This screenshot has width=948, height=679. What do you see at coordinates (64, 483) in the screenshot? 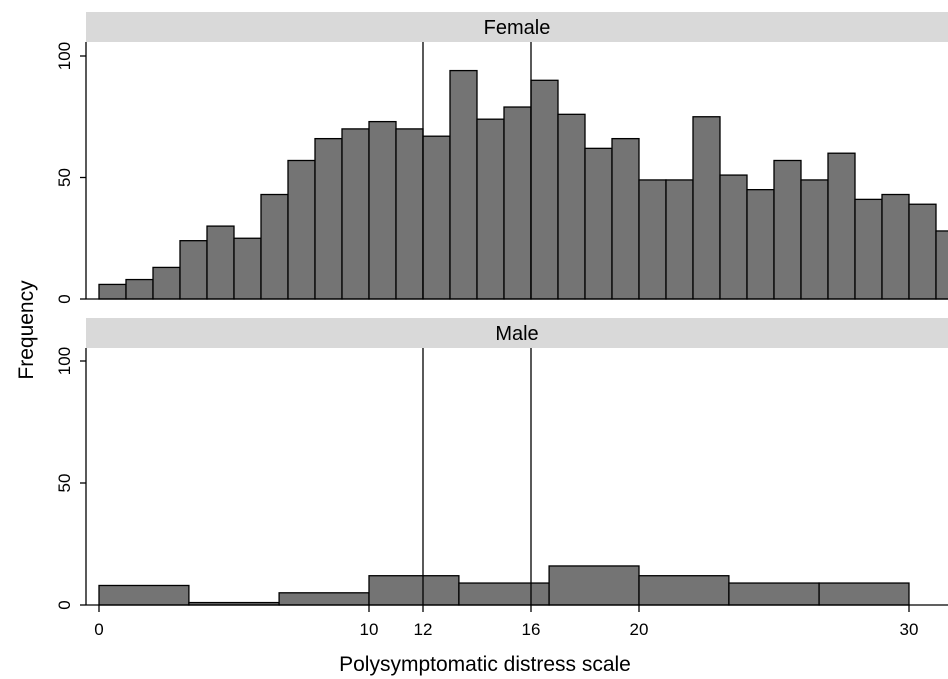
I see `y-tick-label-male-50: 50` at bounding box center [64, 483].